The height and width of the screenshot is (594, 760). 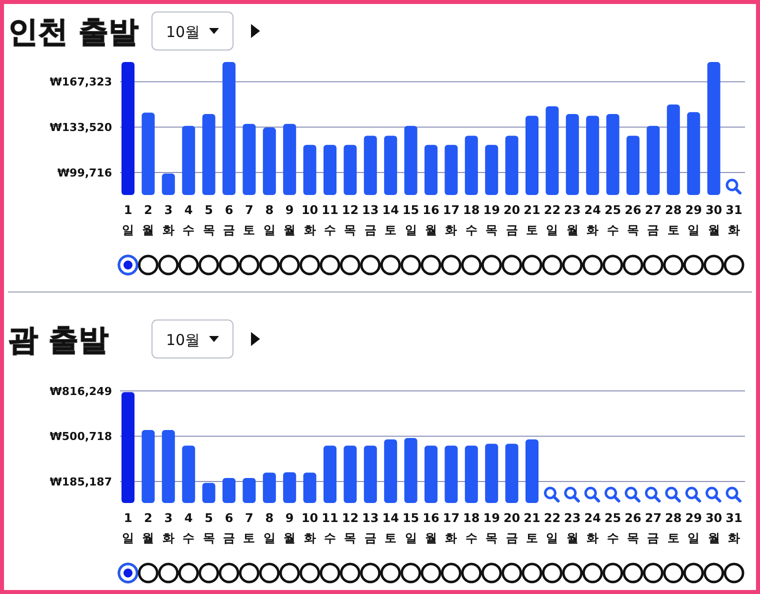 I want to click on y-tick-label: ₩185,187, so click(x=81, y=482).